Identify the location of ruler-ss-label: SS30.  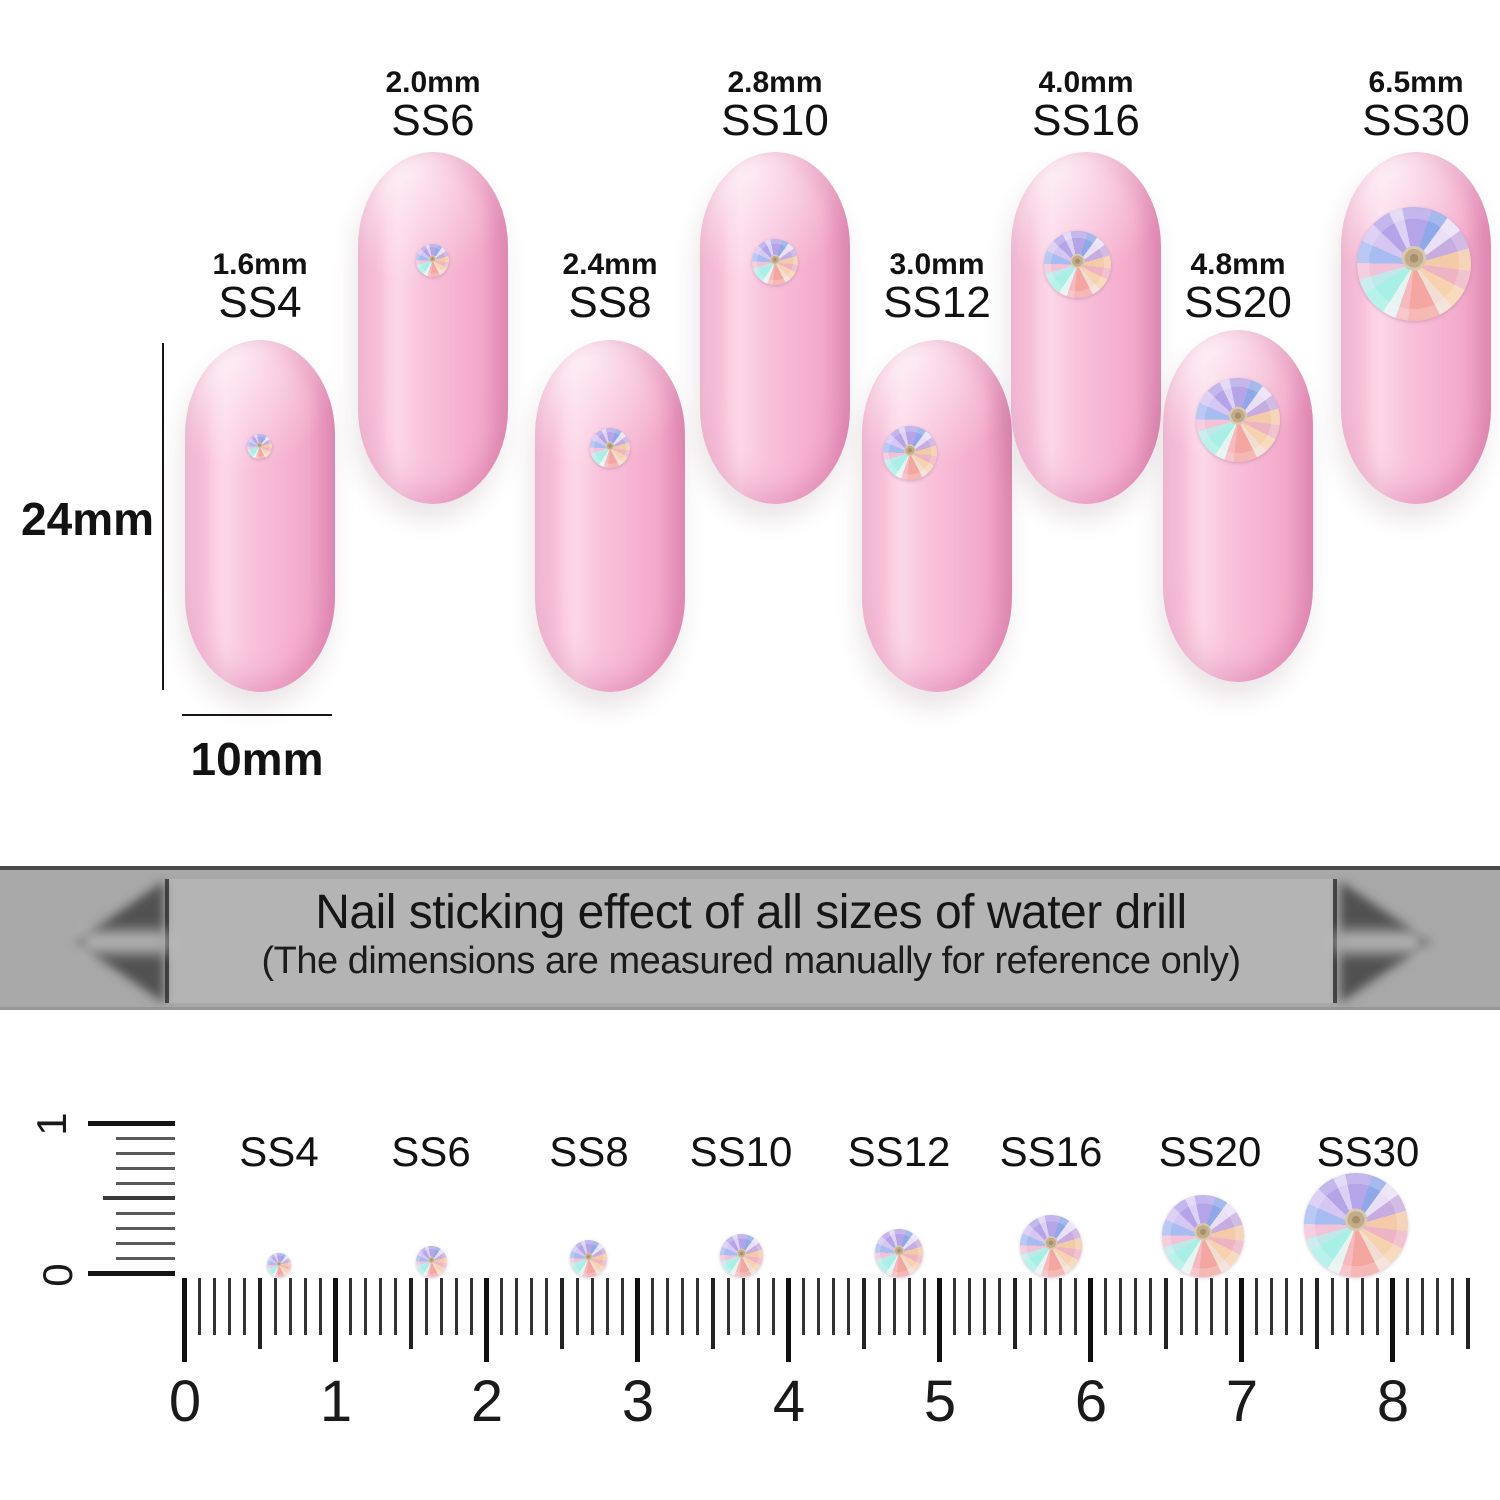
(1368, 1151).